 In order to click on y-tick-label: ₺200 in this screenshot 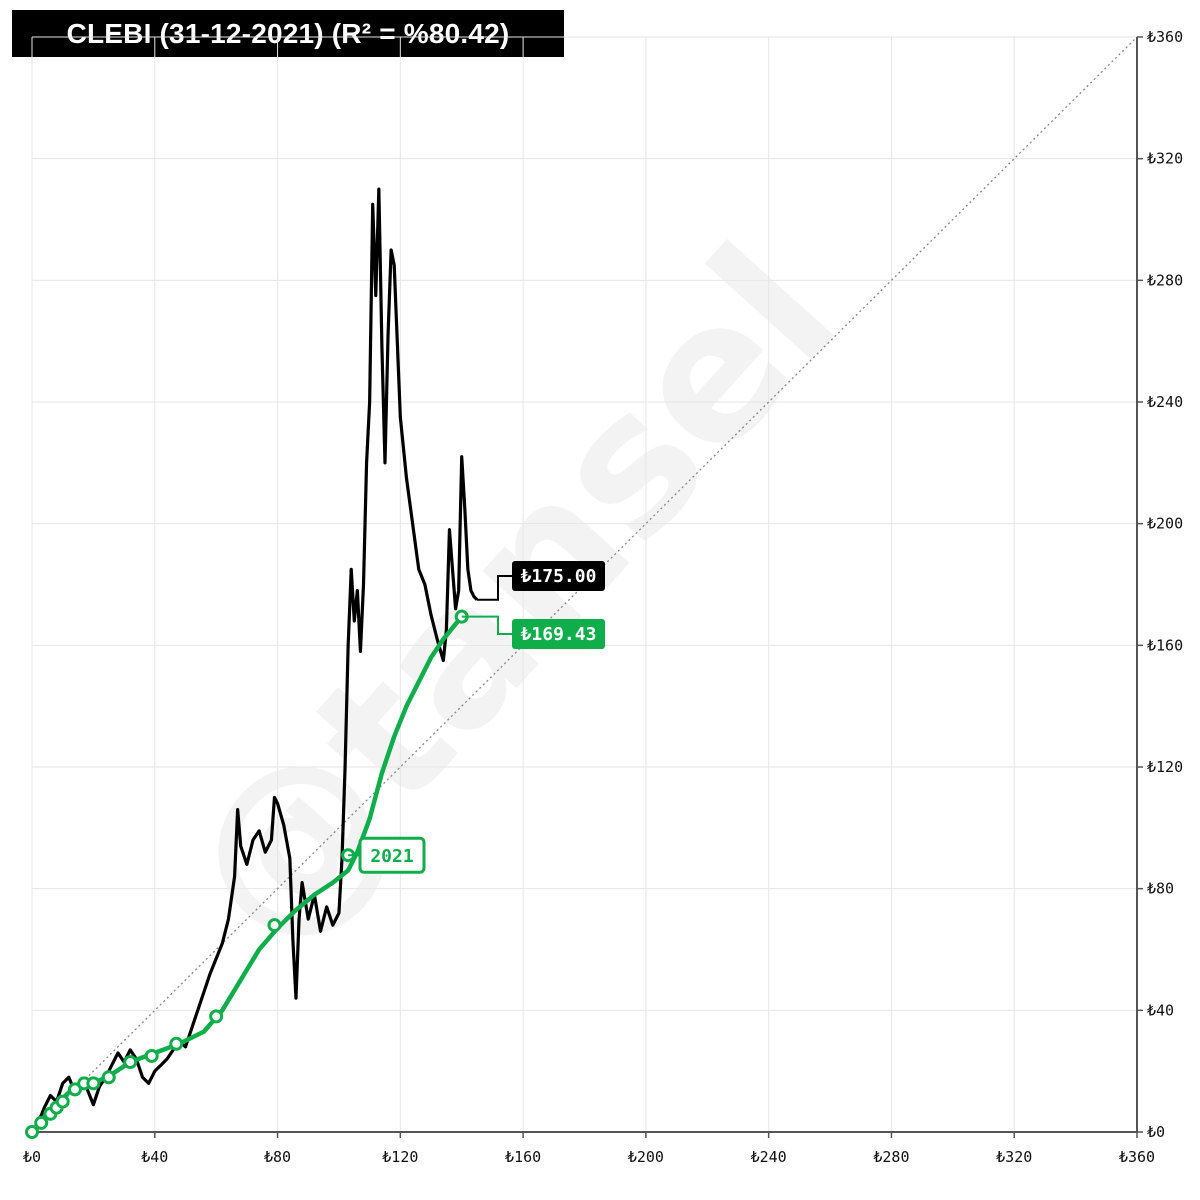, I will do `click(1165, 524)`.